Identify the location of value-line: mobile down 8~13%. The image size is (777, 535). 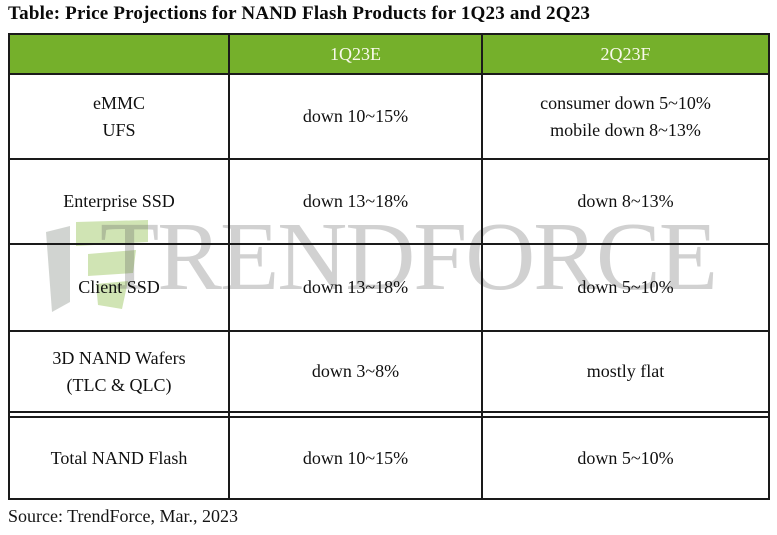
(625, 129).